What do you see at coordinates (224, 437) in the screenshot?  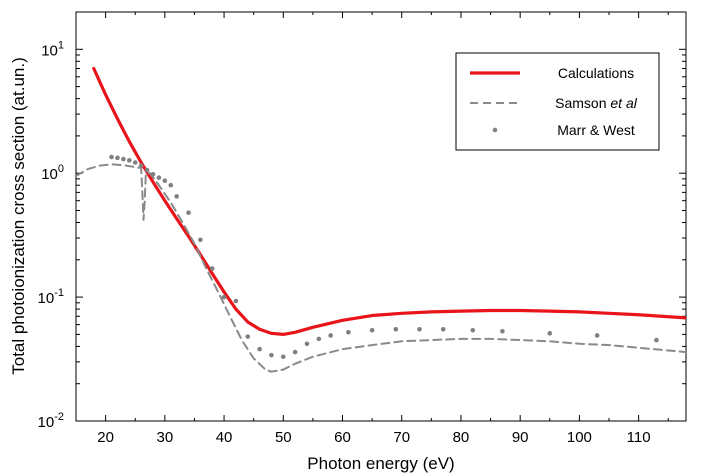 I see `x-tick-label: 40` at bounding box center [224, 437].